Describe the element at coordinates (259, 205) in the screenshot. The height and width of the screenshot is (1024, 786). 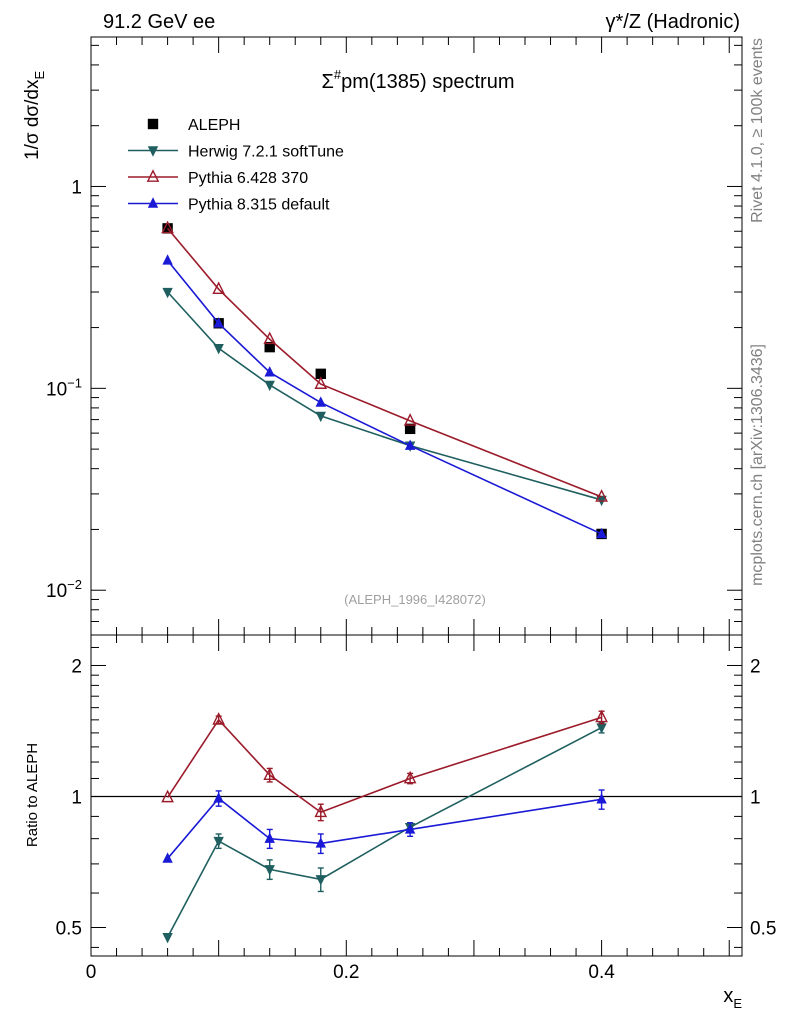
I see `legend-entry: Pythia 8.315 default` at that location.